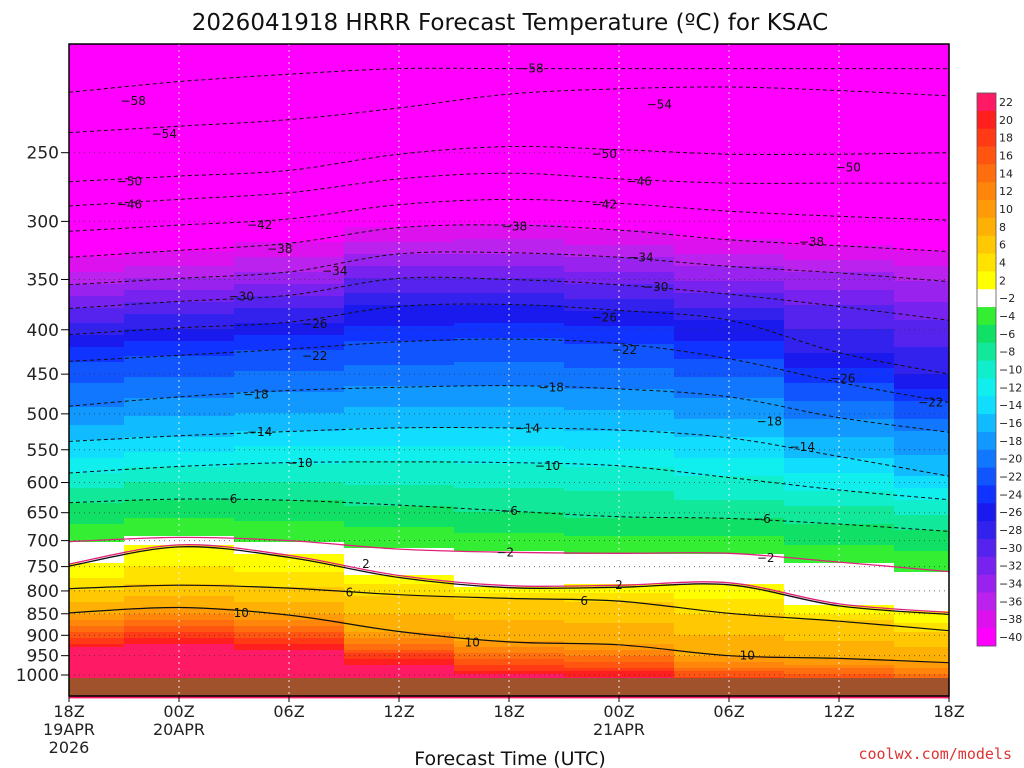 This screenshot has height=768, width=1024. I want to click on source-credit: coolwx.com/models, so click(935, 754).